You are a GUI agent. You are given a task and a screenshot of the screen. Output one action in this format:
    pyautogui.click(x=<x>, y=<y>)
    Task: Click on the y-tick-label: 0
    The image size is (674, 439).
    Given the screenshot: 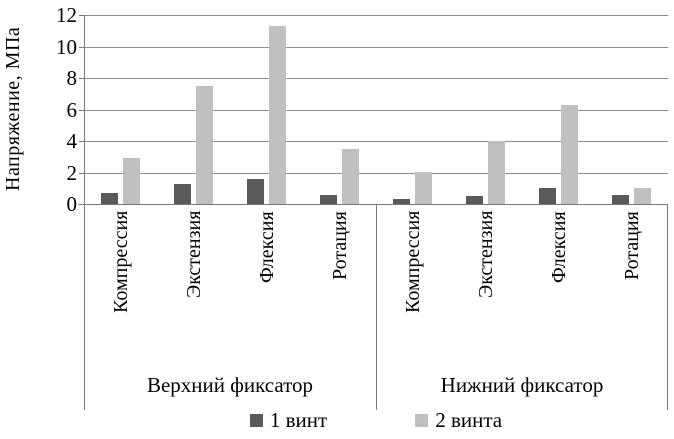 What is the action you would take?
    pyautogui.click(x=72, y=204)
    